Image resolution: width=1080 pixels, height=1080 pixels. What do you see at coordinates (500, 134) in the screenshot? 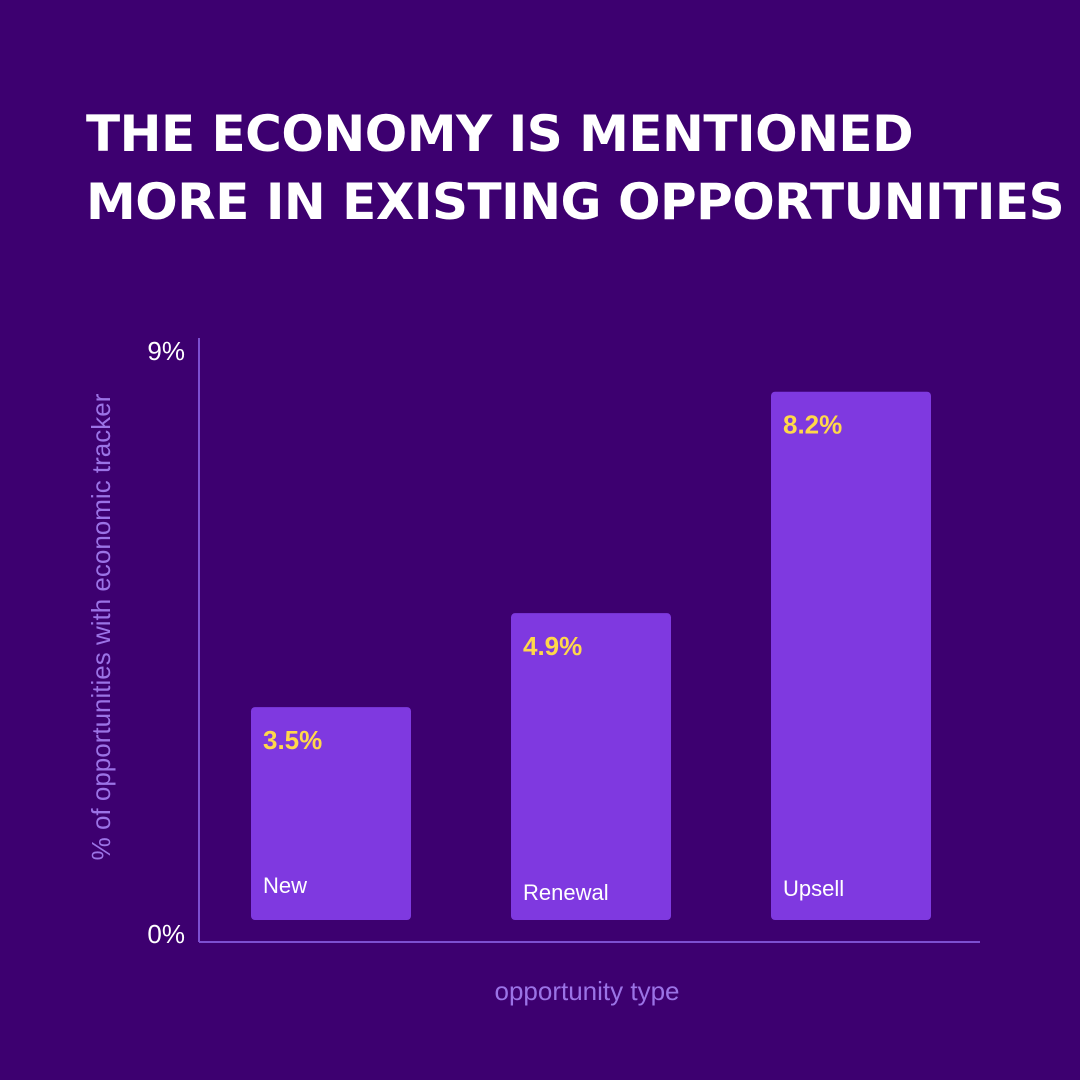
I see `title-line-1: THE ECONOMY IS MENTIONED` at bounding box center [500, 134].